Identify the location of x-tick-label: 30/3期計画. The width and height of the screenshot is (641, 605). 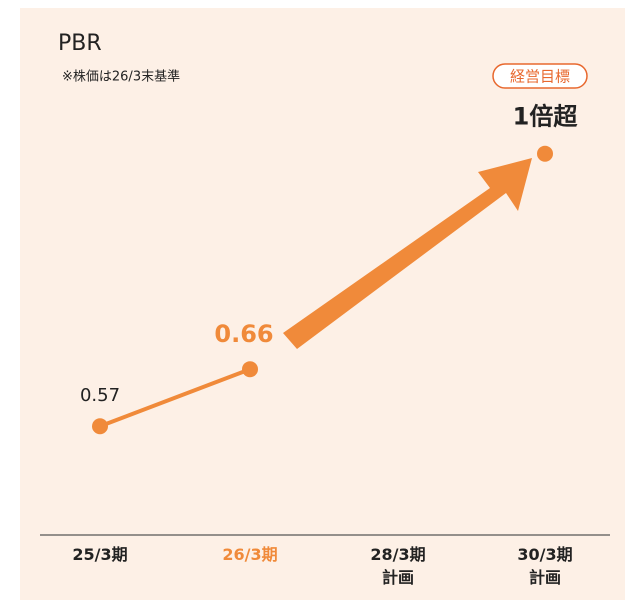
(544, 566).